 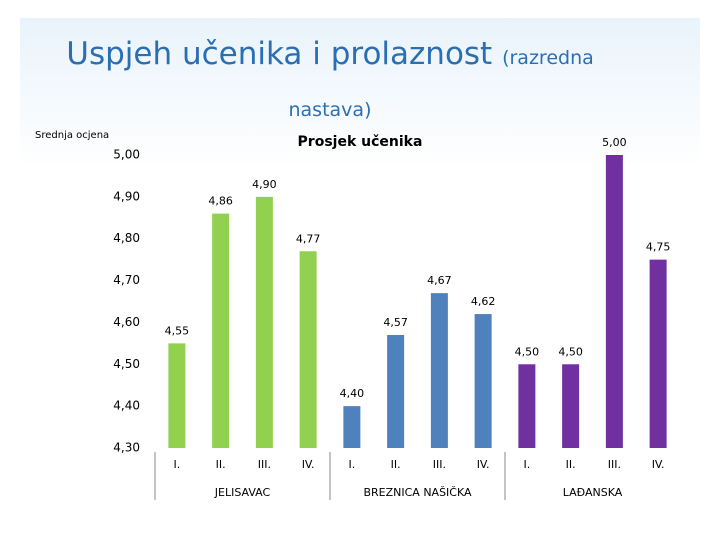 I want to click on value-label: 4,75, so click(x=658, y=247).